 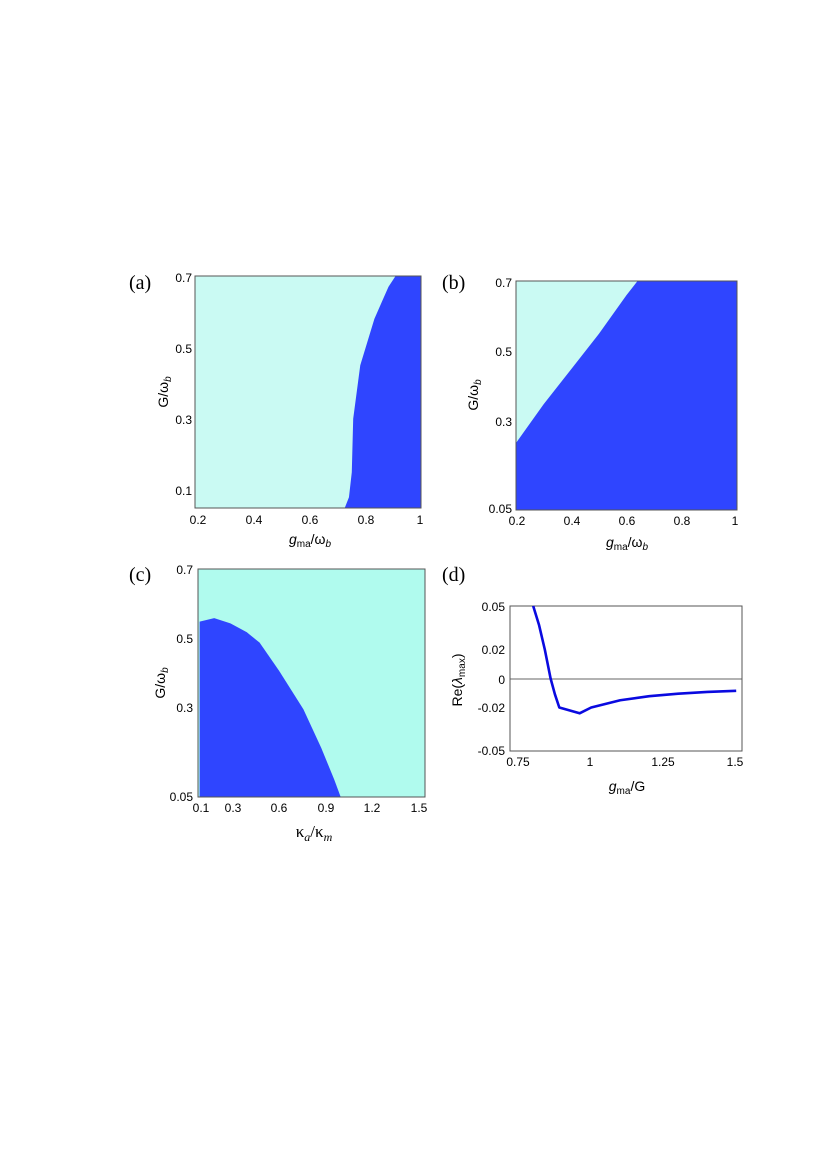 I want to click on panel-a-x-ticks: 0.2 0.4 0.6 0.8 1, so click(x=307, y=520).